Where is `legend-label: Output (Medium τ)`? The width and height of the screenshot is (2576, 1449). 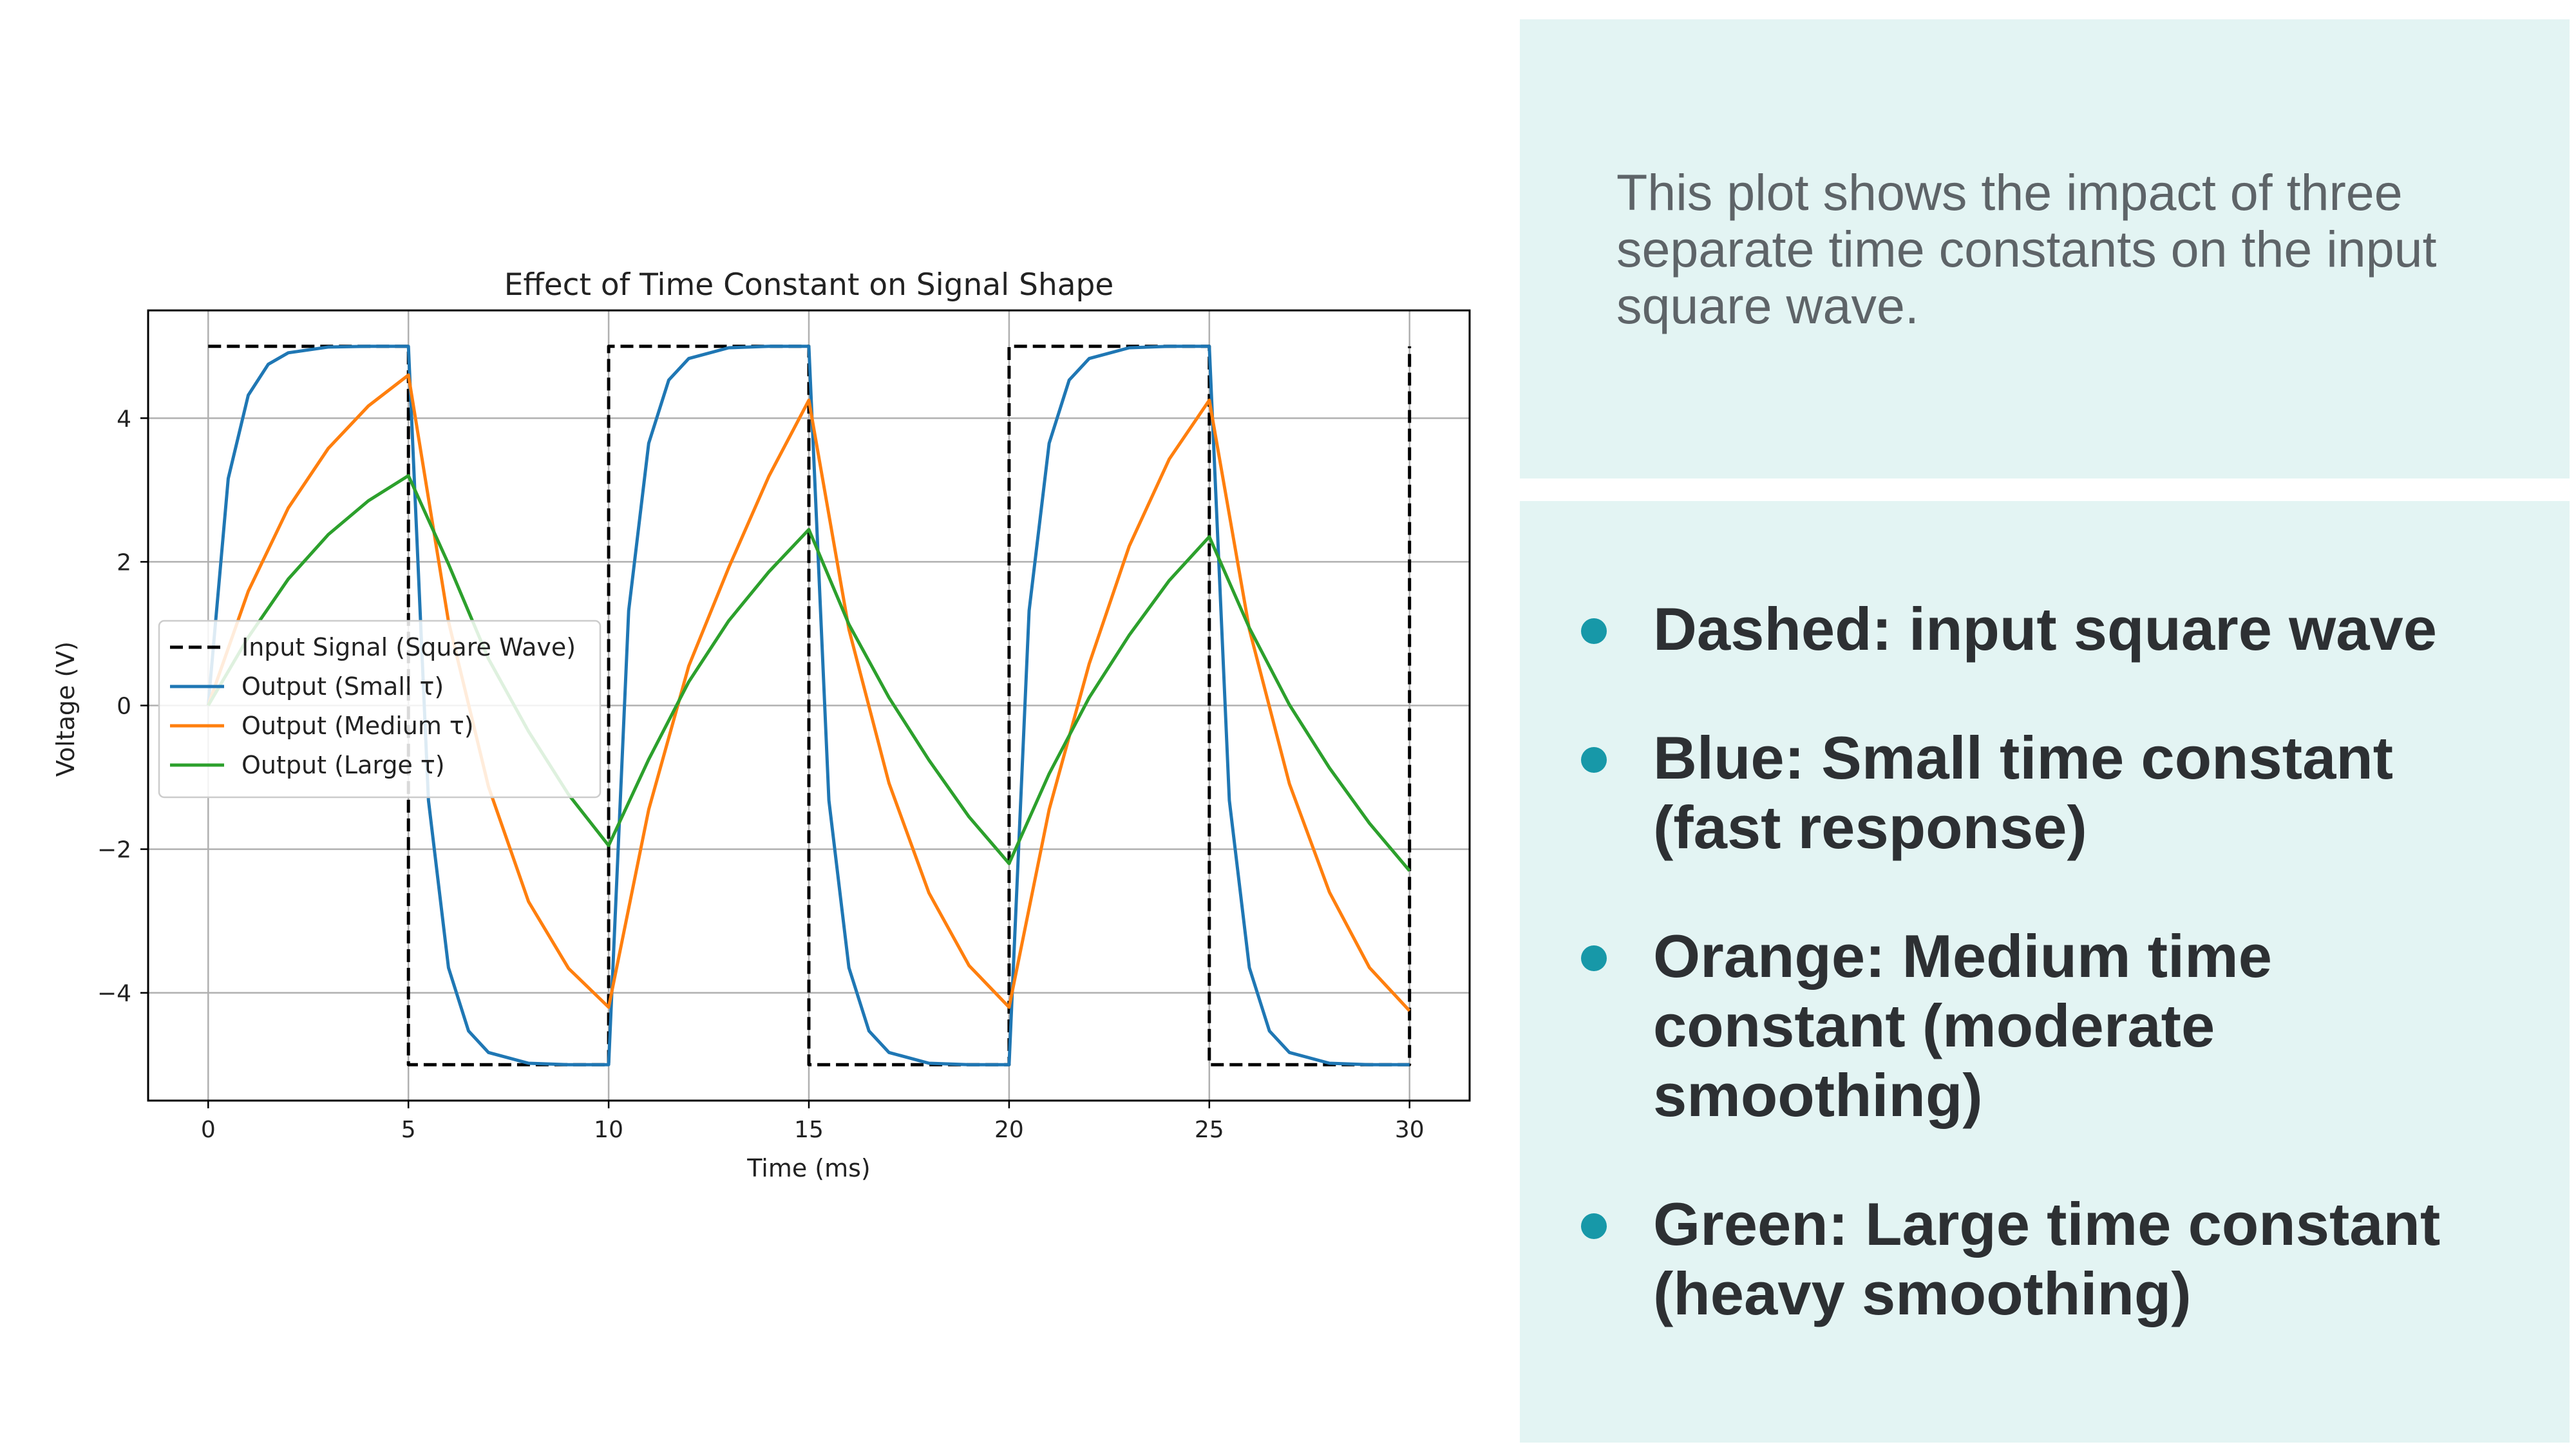 legend-label: Output (Medium τ) is located at coordinates (358, 726).